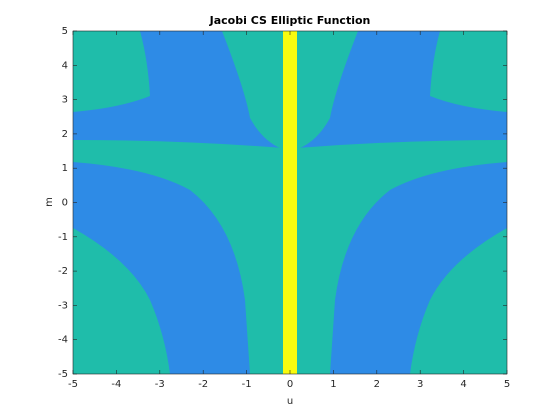  Describe the element at coordinates (65, 168) in the screenshot. I see `y-tick-label: 1` at that location.